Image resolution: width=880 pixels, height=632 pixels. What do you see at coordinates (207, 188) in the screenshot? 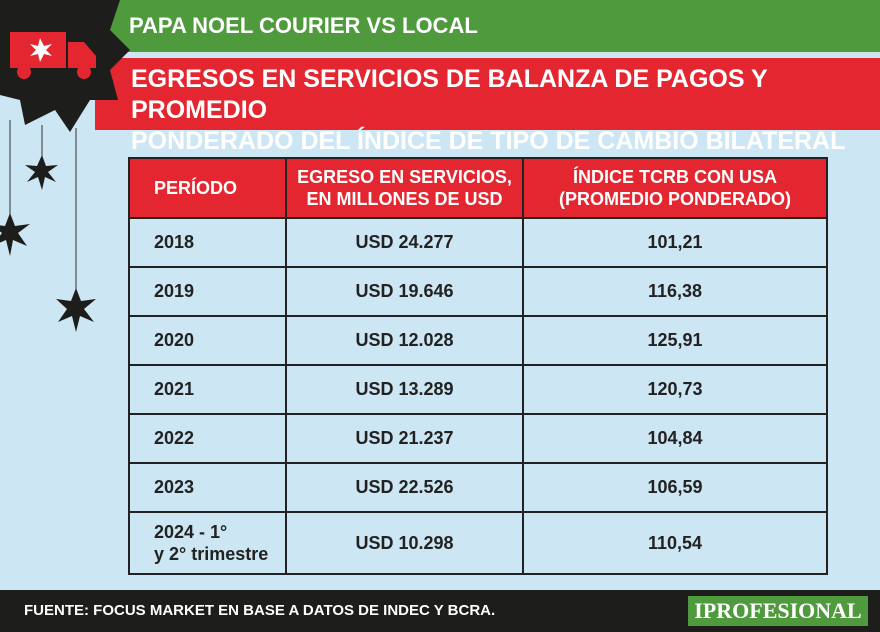
I see `column-header: PERÍODO` at bounding box center [207, 188].